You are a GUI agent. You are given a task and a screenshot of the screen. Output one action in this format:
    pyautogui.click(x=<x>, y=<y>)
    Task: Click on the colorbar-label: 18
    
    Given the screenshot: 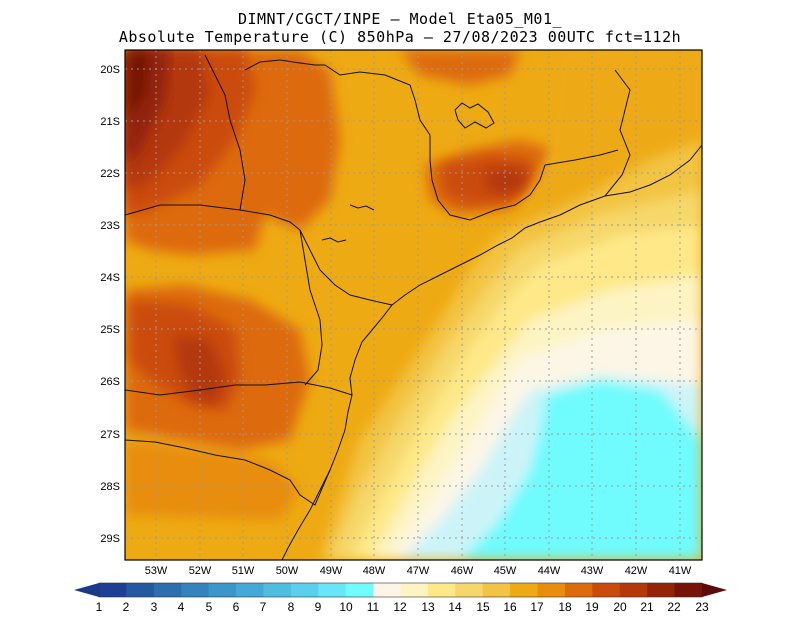 What is the action you would take?
    pyautogui.click(x=565, y=607)
    